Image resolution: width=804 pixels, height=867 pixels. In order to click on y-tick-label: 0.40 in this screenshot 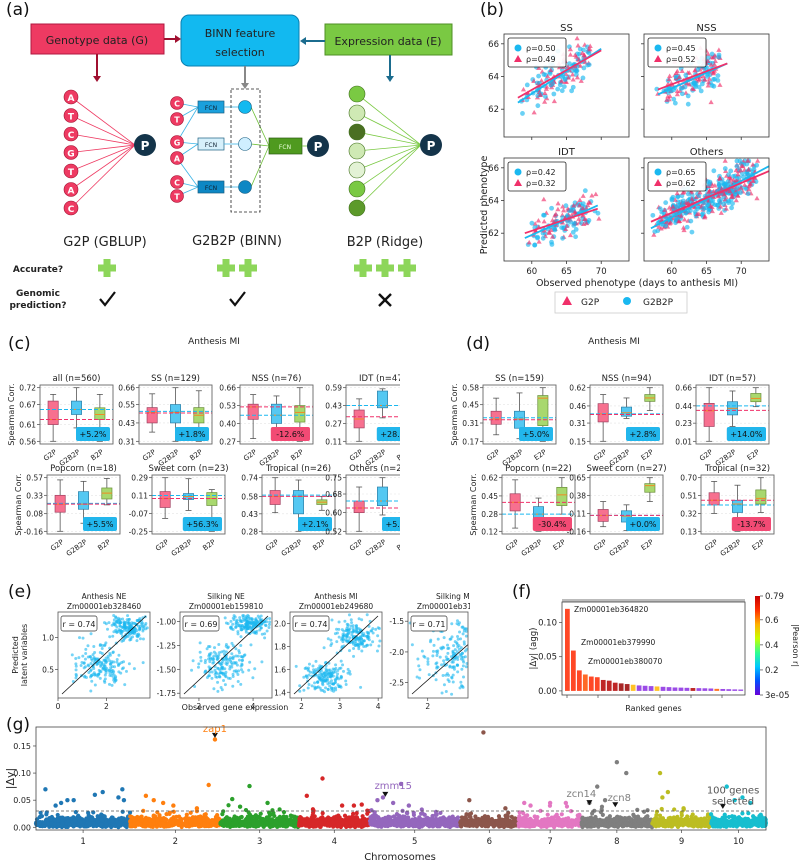, I will do `click(227, 423)`.